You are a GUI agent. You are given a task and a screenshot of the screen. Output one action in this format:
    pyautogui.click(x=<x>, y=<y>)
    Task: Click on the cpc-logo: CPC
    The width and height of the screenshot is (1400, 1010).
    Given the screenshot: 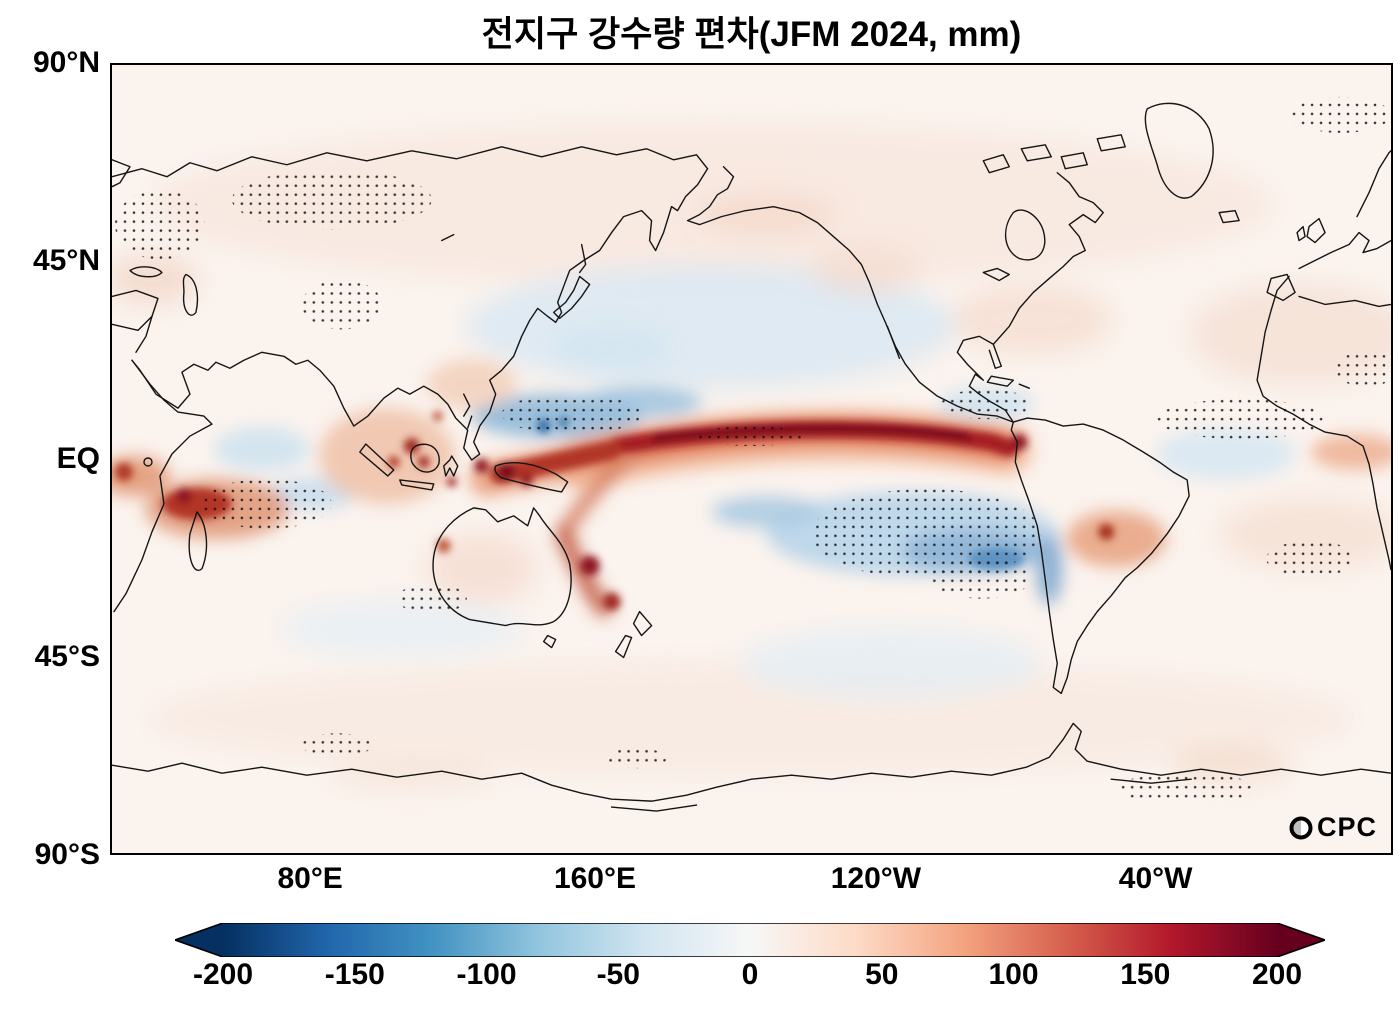 What is the action you would take?
    pyautogui.click(x=1332, y=827)
    